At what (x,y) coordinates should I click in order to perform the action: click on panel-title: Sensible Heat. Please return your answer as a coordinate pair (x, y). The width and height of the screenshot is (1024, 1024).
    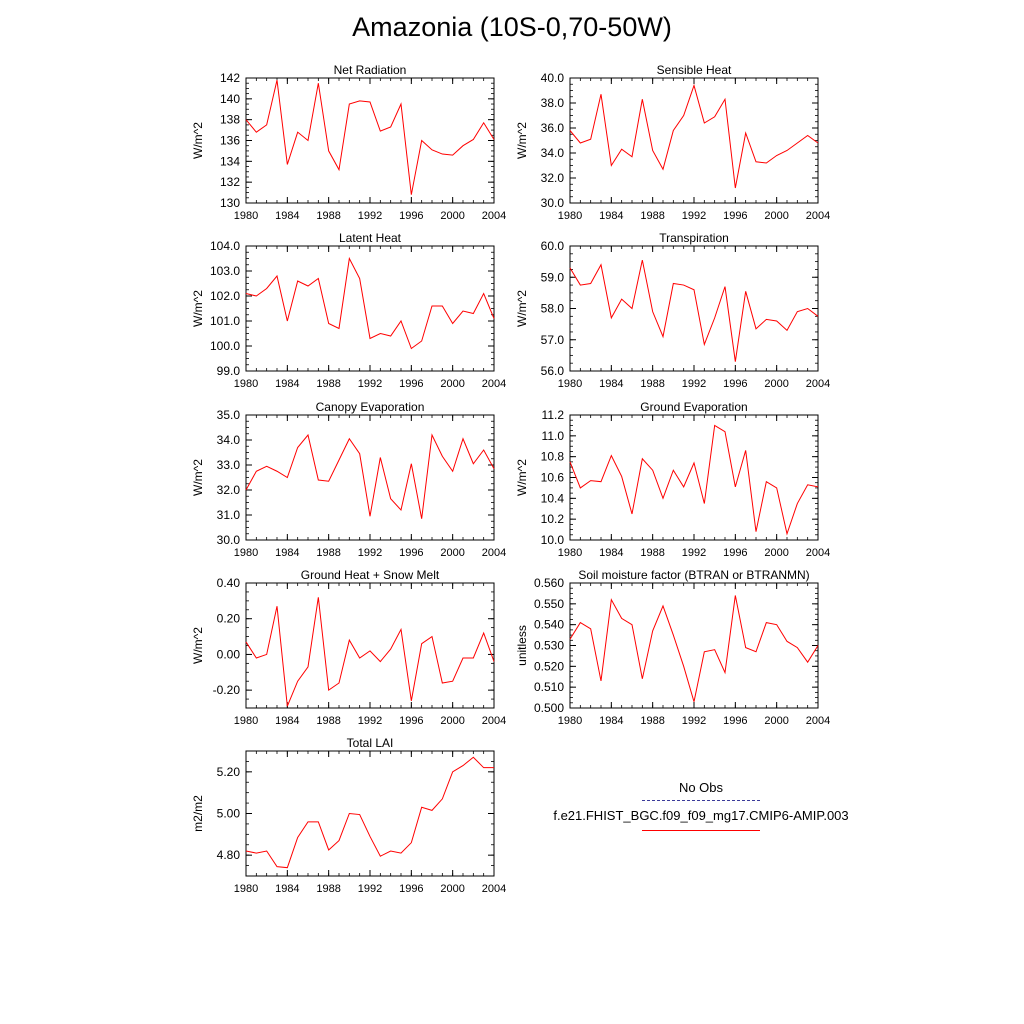
    Looking at the image, I should click on (694, 70).